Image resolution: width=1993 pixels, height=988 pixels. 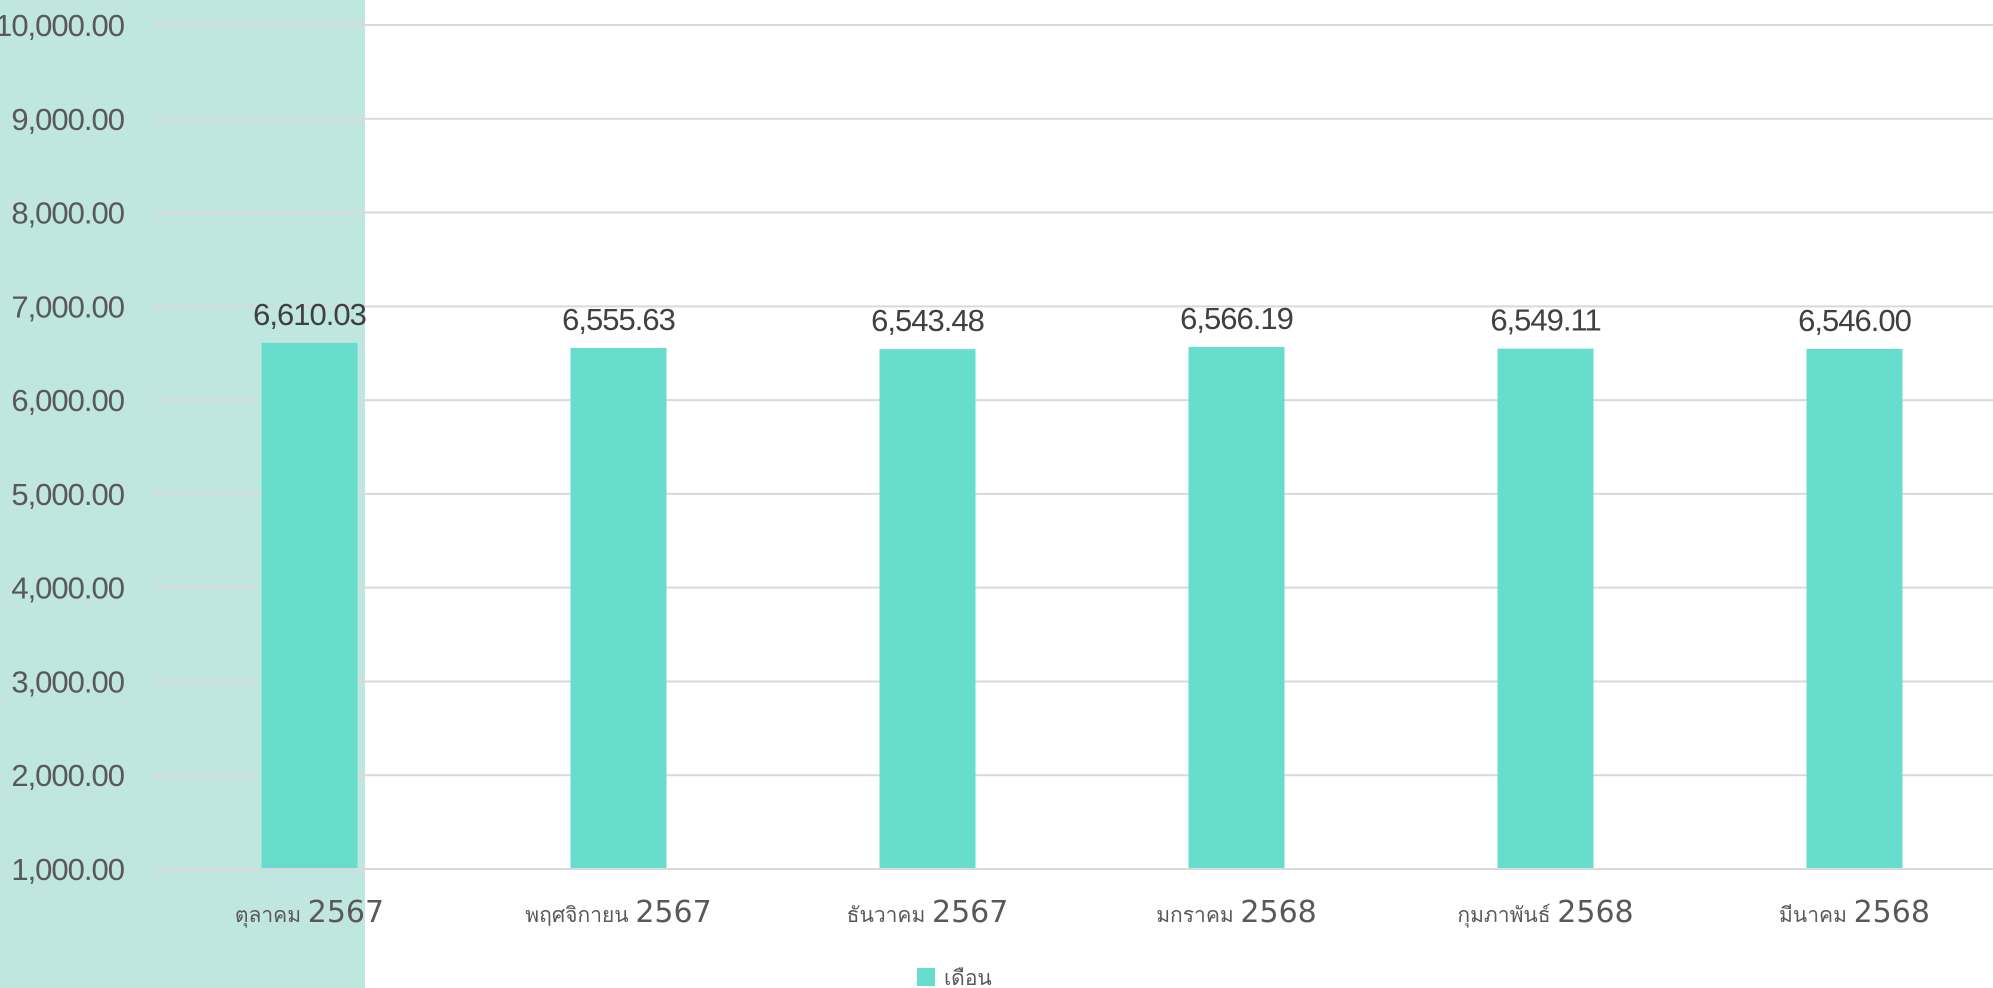 What do you see at coordinates (67, 119) in the screenshot?
I see `y-tick-label: 9,000.00` at bounding box center [67, 119].